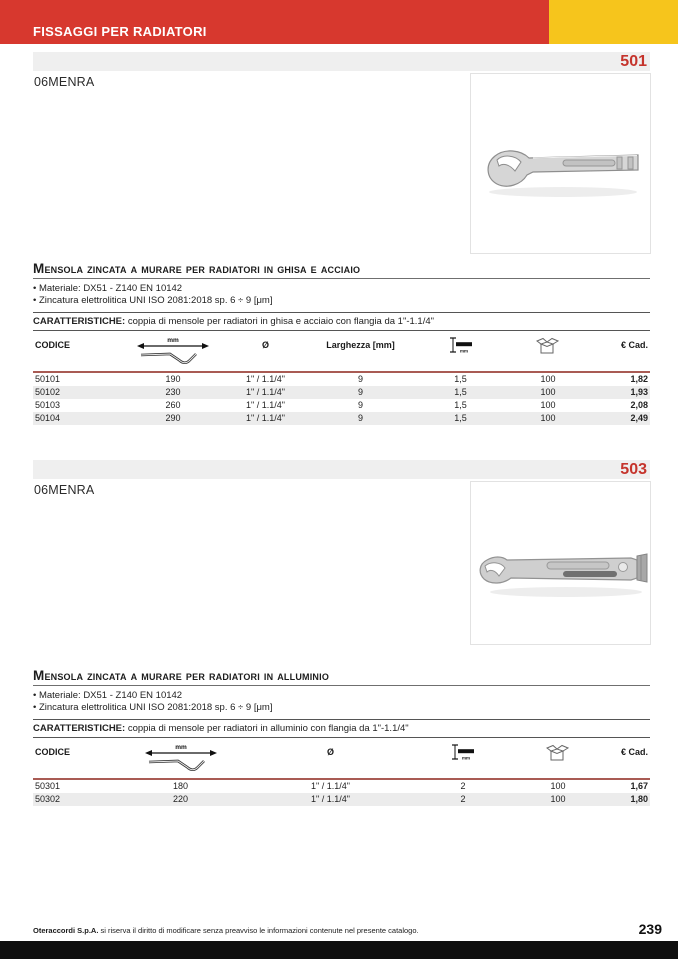 The image size is (678, 959). I want to click on cell-length: 260, so click(173, 405).